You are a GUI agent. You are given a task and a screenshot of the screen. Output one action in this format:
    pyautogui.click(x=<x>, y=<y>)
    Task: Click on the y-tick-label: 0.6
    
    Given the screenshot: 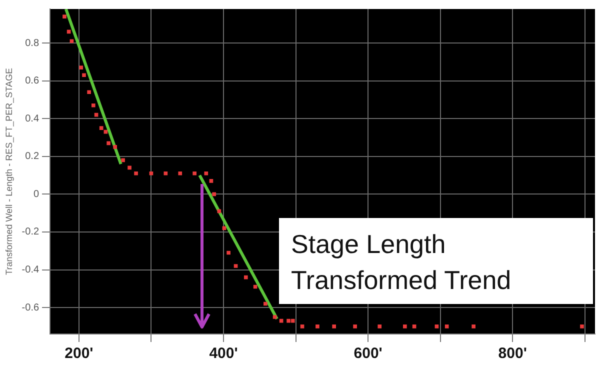 What is the action you would take?
    pyautogui.click(x=32, y=81)
    